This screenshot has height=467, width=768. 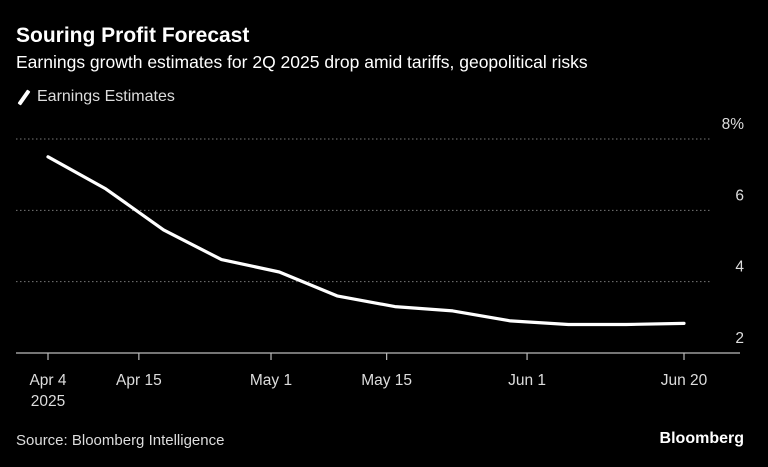 What do you see at coordinates (684, 380) in the screenshot?
I see `x-tick-label: Jun 20` at bounding box center [684, 380].